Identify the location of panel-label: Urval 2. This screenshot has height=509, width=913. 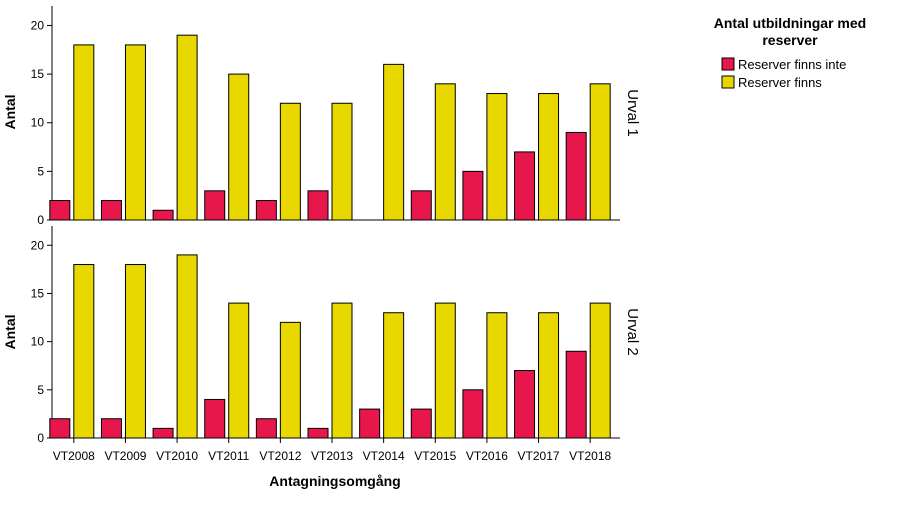
(632, 332).